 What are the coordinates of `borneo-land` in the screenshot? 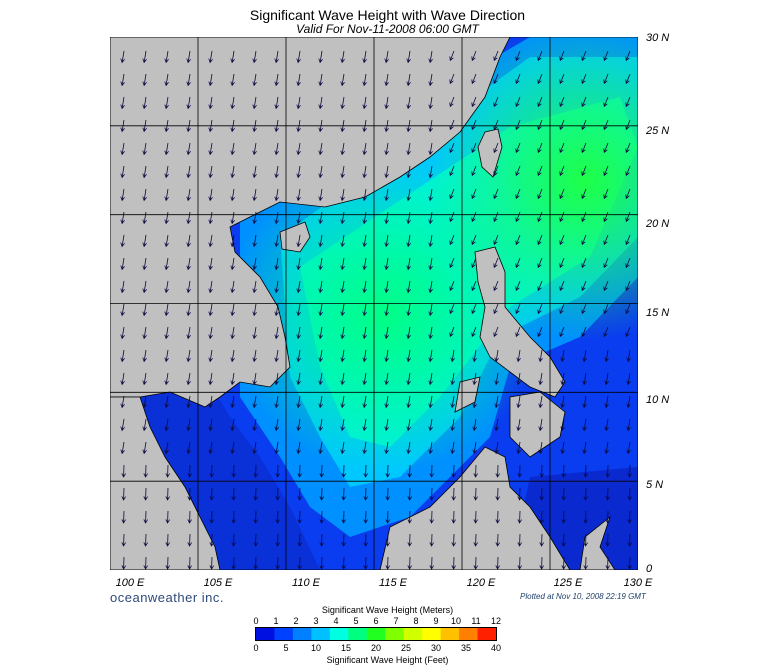 It's located at (475, 508).